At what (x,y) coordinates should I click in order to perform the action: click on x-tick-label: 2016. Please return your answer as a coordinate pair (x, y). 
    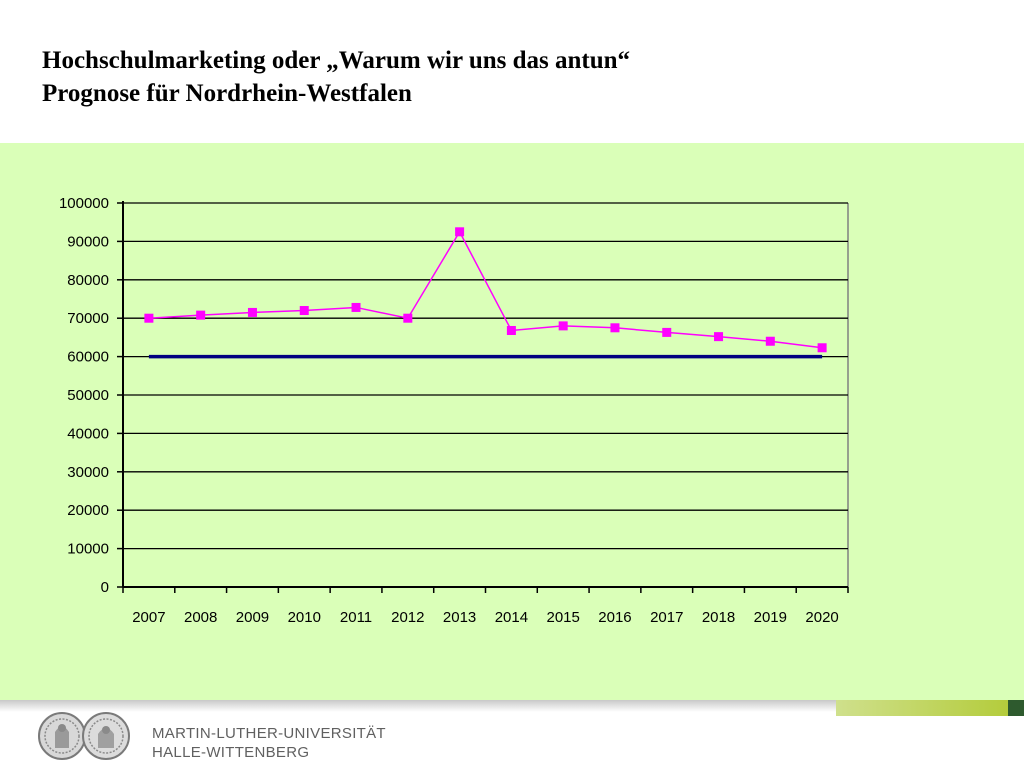
    Looking at the image, I should click on (614, 617).